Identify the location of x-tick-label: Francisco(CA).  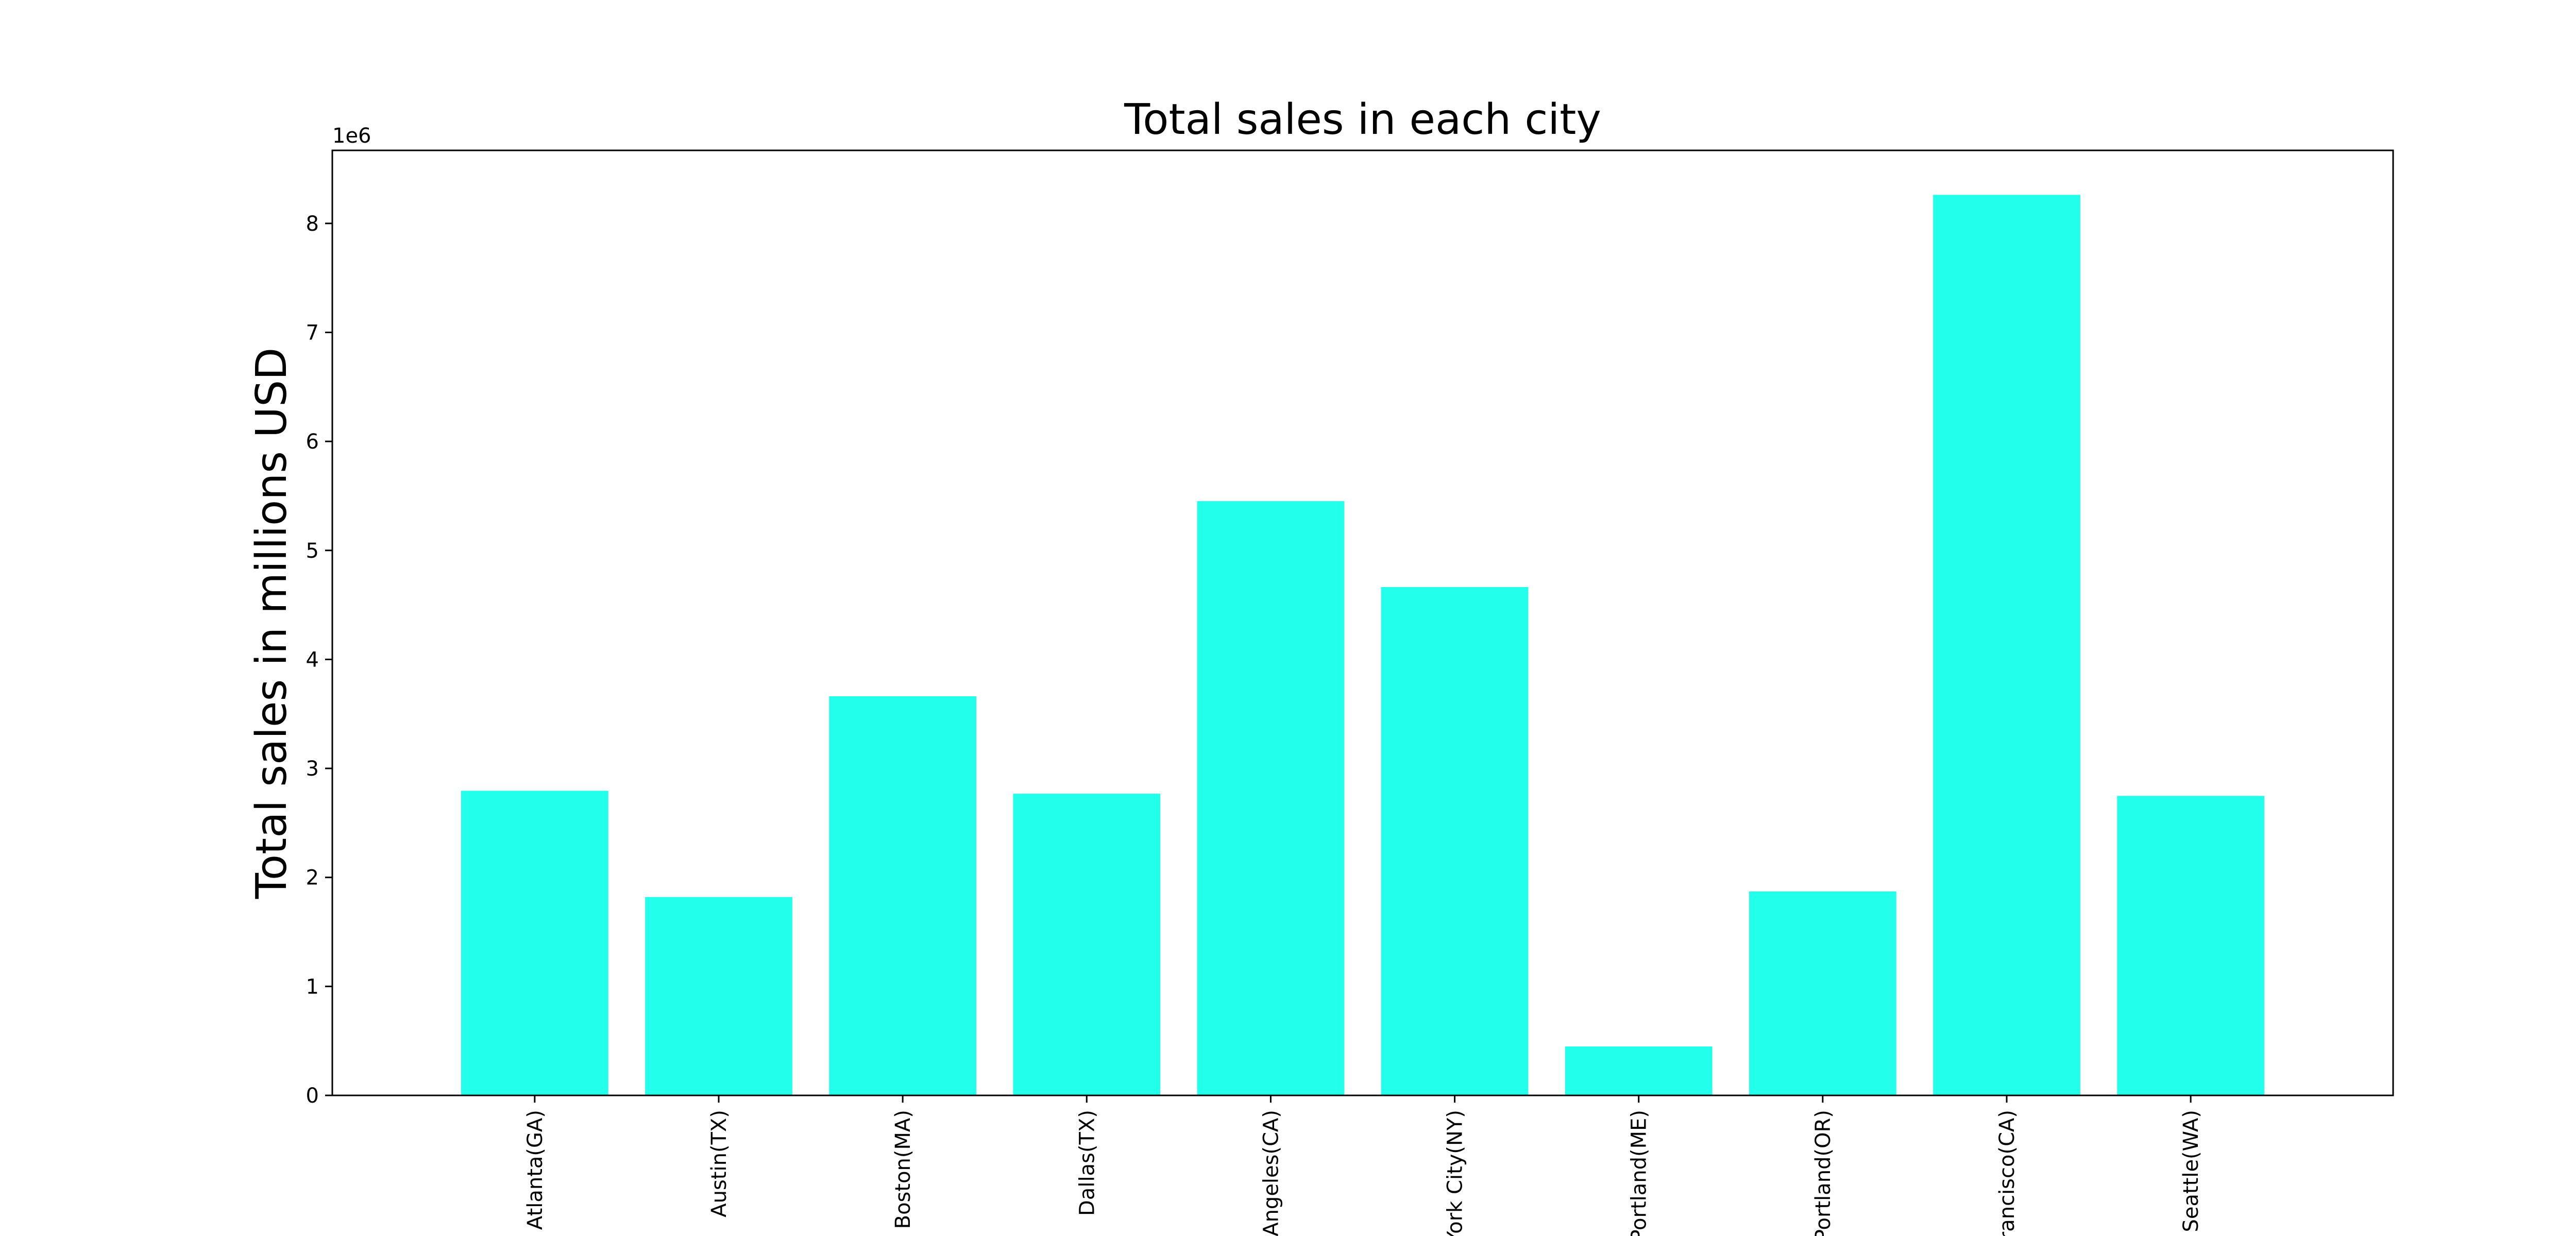
(2007, 1173).